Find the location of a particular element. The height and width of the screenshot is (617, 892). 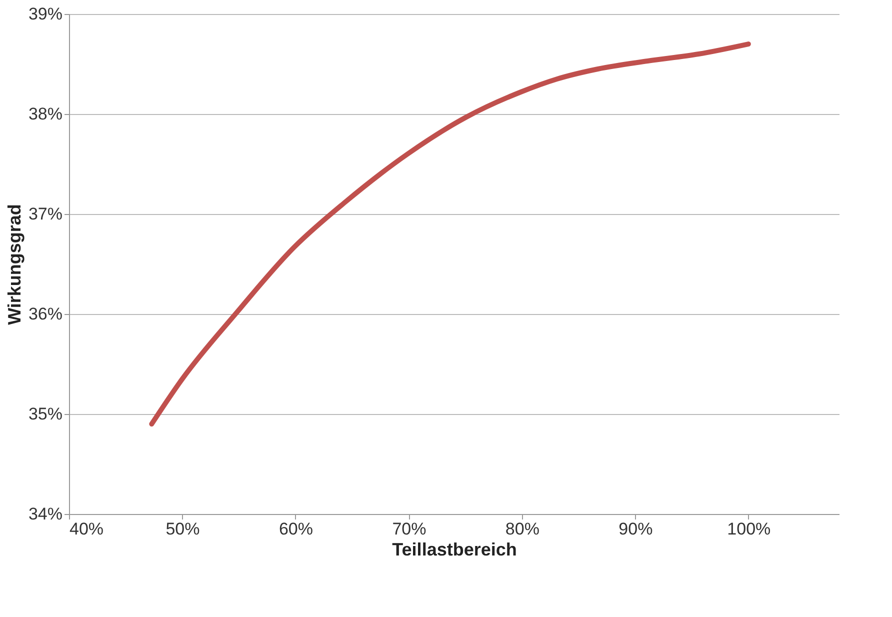

x-tick-label: 40% is located at coordinates (87, 529).